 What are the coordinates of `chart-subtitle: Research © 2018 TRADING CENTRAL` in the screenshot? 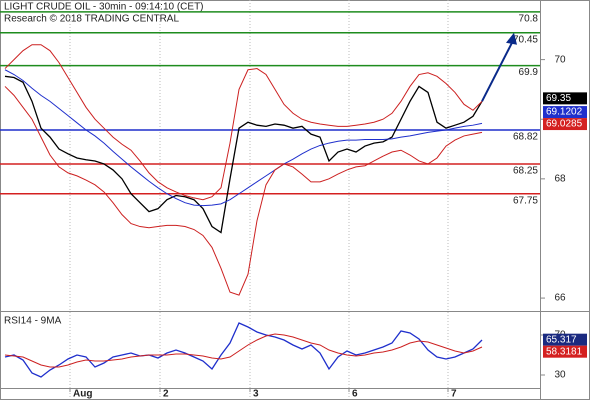 It's located at (91, 19).